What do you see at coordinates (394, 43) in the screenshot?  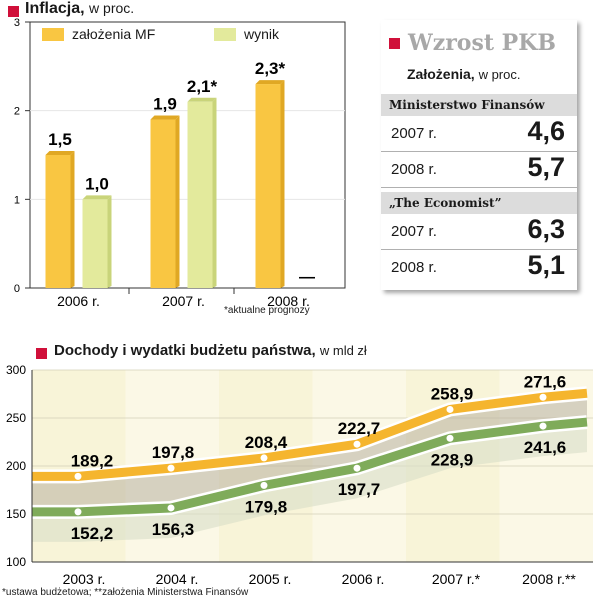 I see `gdp-marker` at bounding box center [394, 43].